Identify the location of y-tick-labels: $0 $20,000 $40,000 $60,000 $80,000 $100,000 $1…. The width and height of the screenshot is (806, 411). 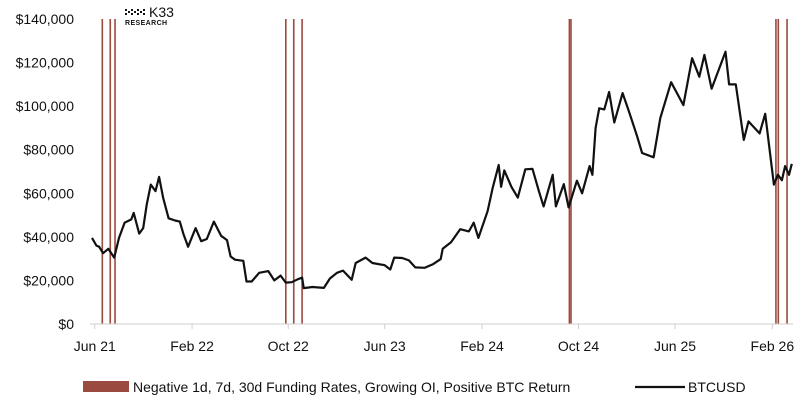
(45, 171).